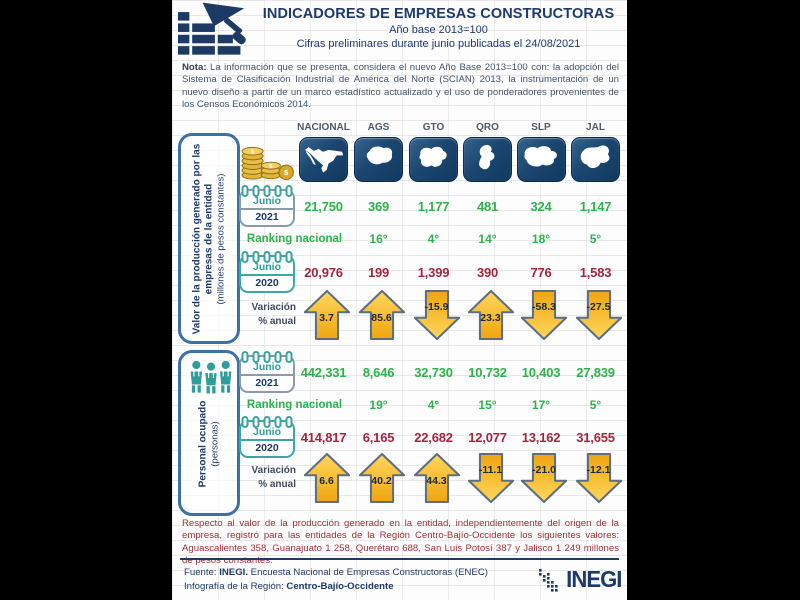 The image size is (800, 600). I want to click on calendar-year: 2021, so click(267, 216).